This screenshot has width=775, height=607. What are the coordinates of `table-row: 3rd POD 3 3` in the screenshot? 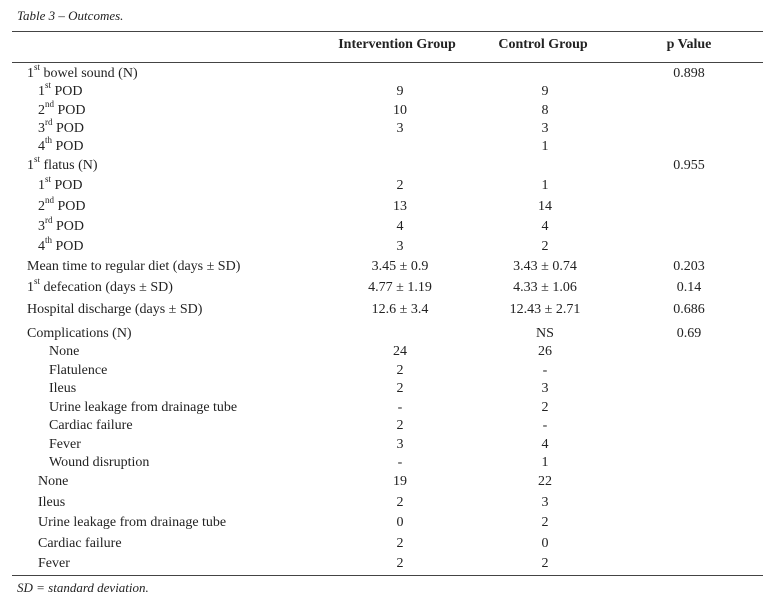 It's located at (387, 128).